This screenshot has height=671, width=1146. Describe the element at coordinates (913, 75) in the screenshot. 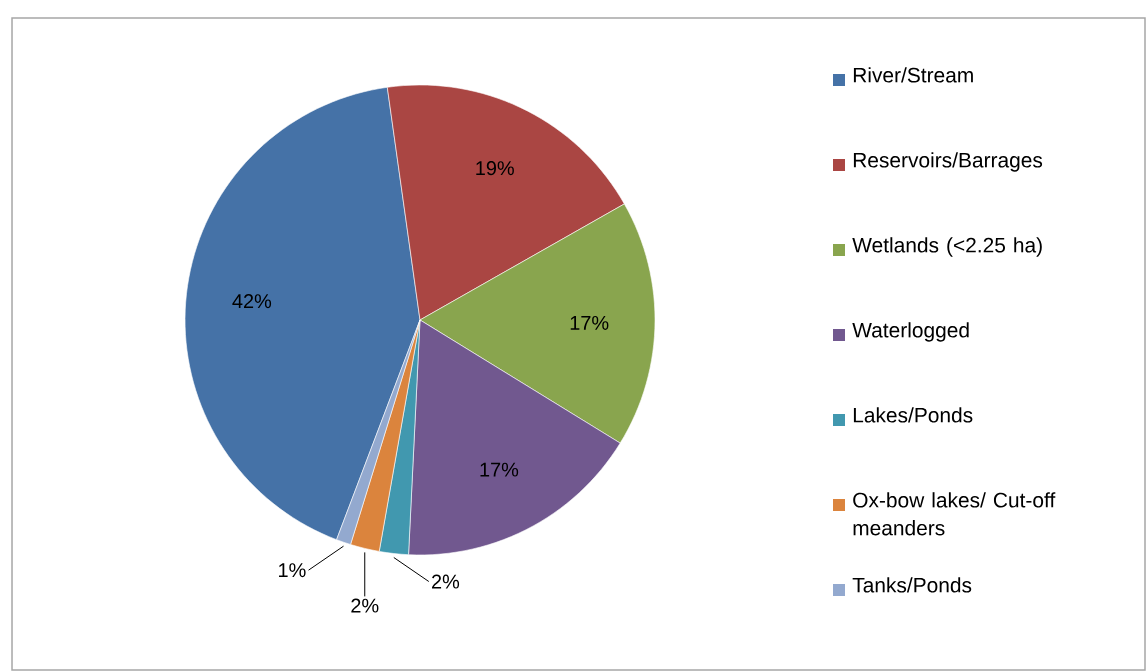

I see `legend-label: River/Stream` at that location.